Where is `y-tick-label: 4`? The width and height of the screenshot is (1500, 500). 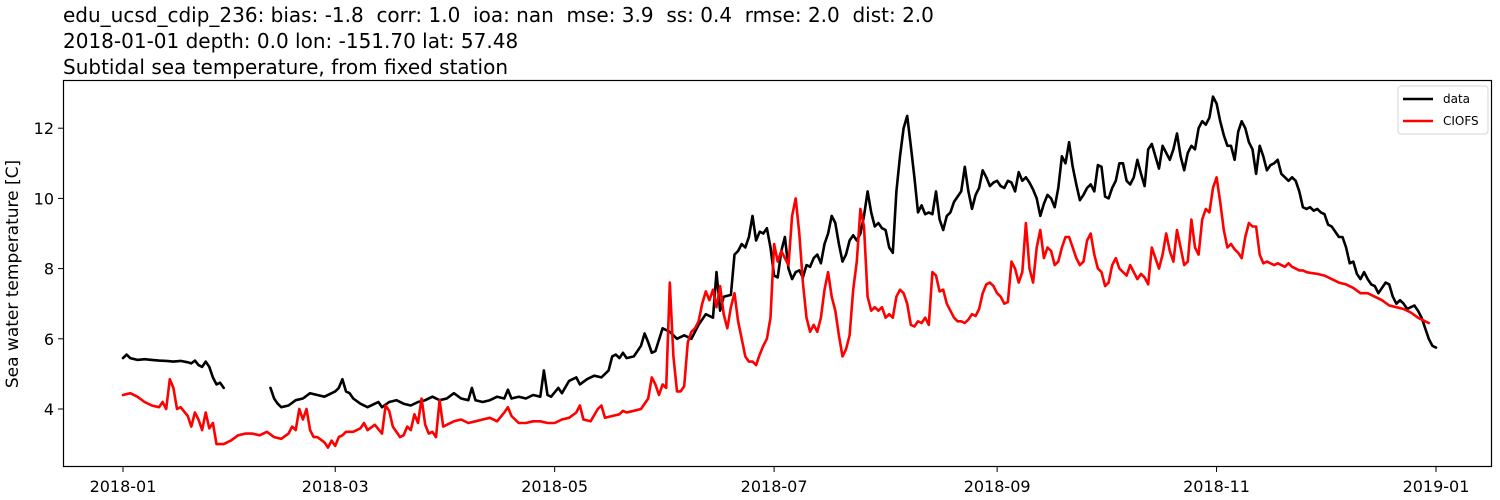
y-tick-label: 4 is located at coordinates (49, 409).